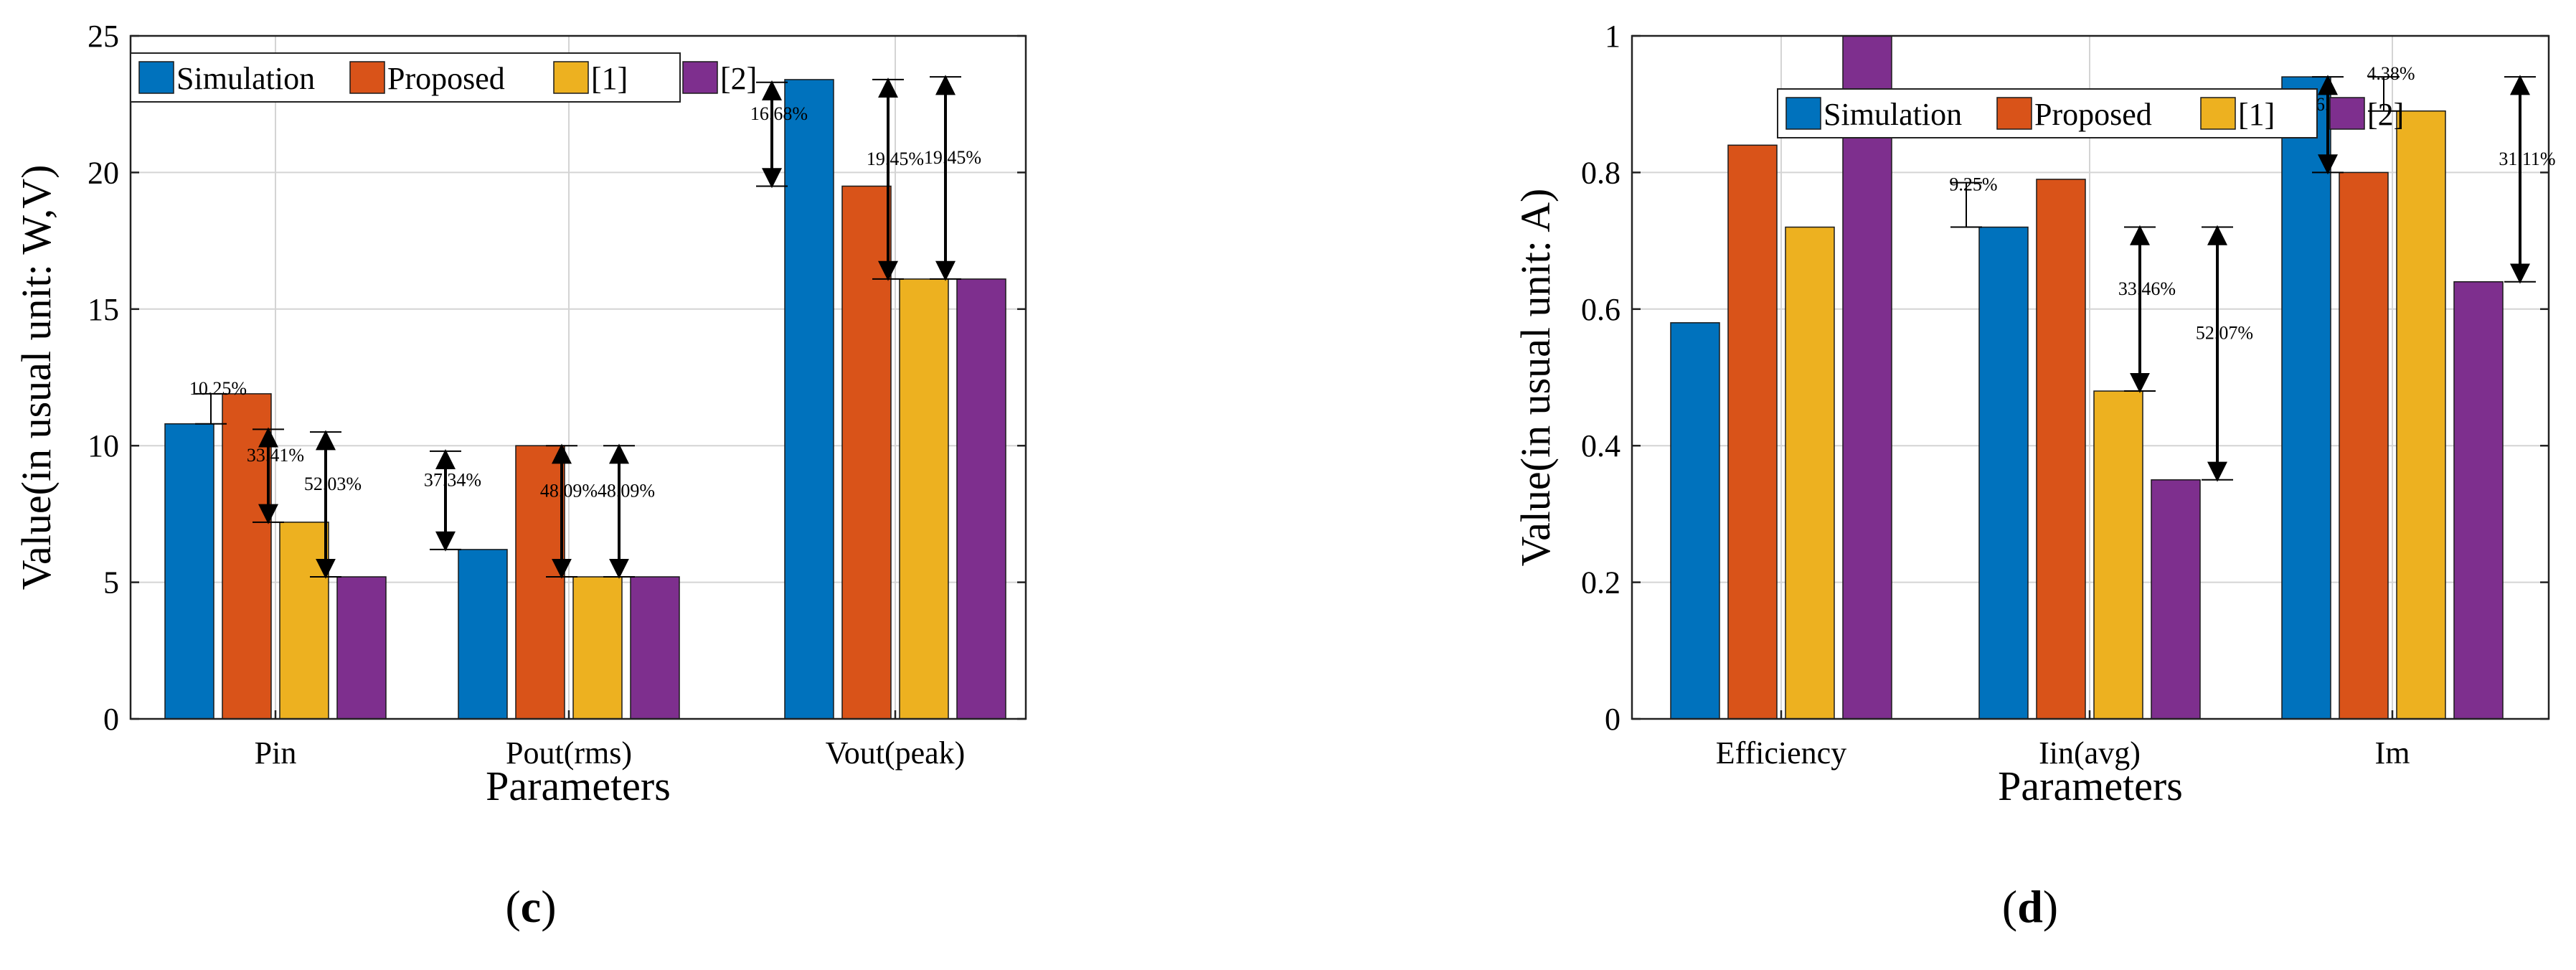 The image size is (2576, 970). Describe the element at coordinates (276, 753) in the screenshot. I see `x-tick-label: Pin` at that location.